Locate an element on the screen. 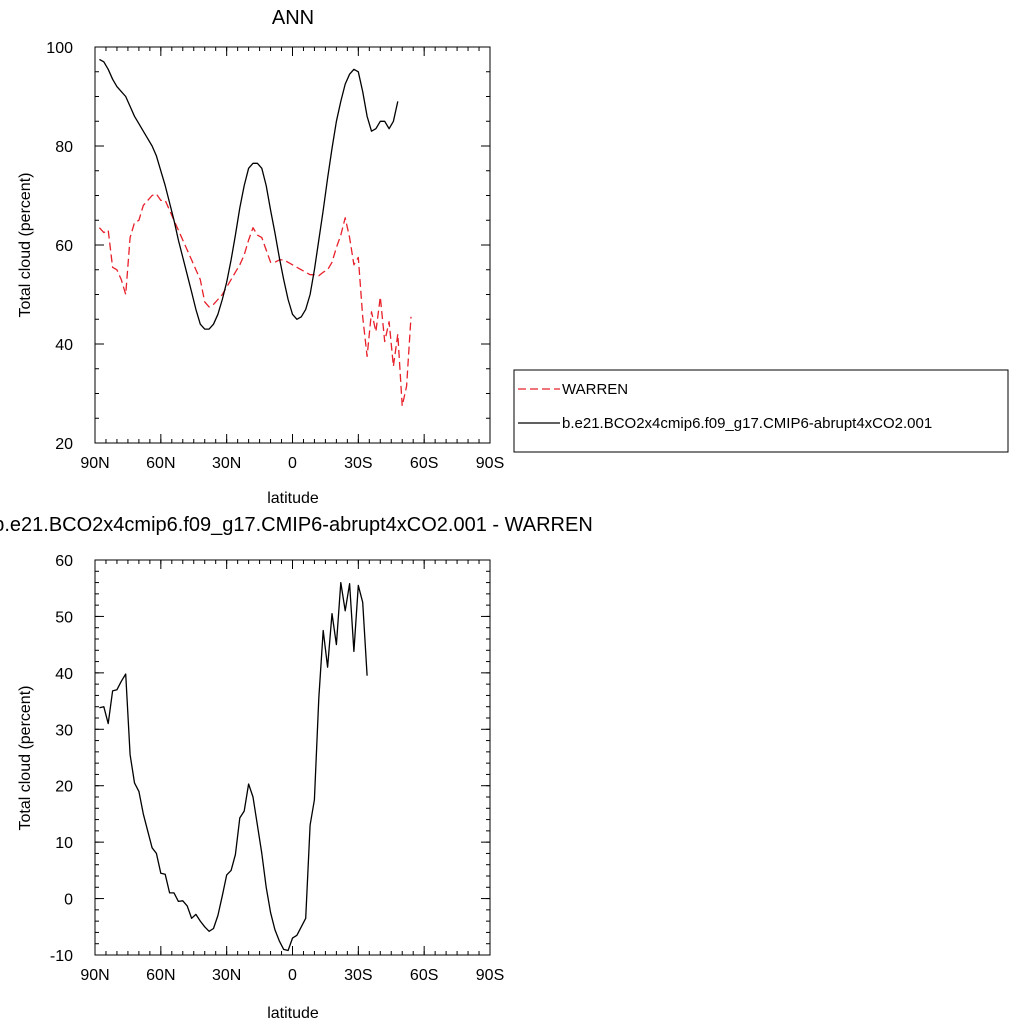 The image size is (1024, 1024). y-axis-label-top: Total cloud (percent) is located at coordinates (25, 245).